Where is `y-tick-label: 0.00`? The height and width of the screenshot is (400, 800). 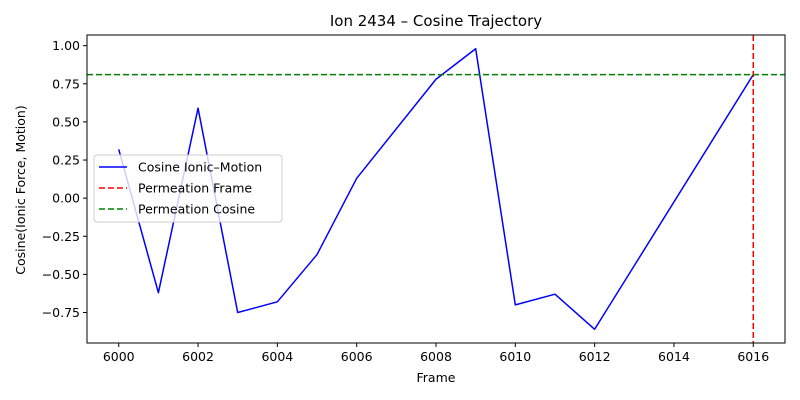 y-tick-label: 0.00 is located at coordinates (66, 198).